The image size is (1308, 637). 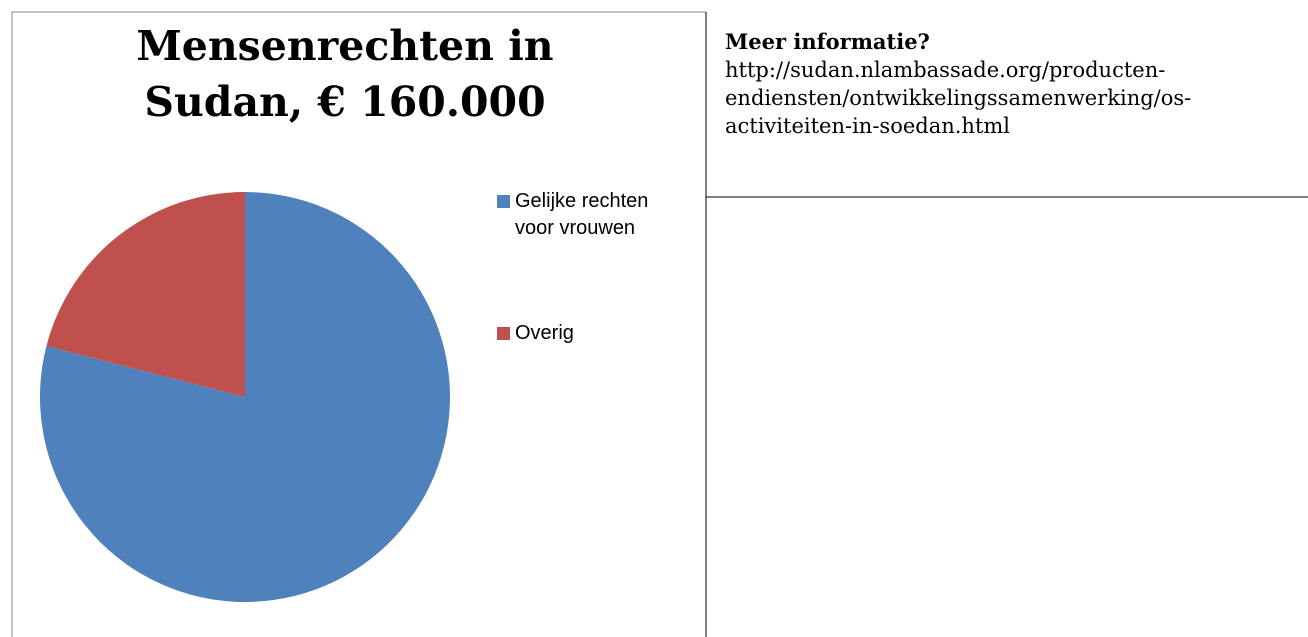 I want to click on info-heading: Meer informatie?, so click(x=827, y=41).